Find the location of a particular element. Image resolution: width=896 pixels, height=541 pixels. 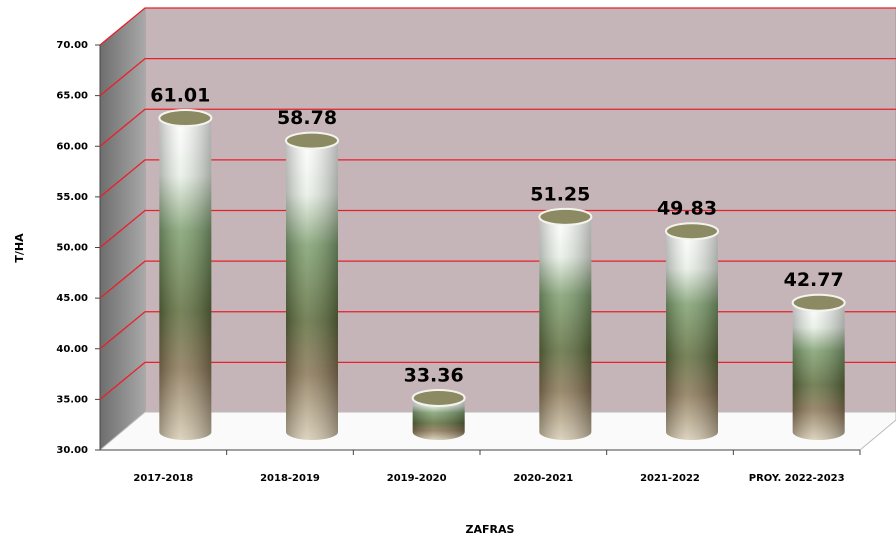

y-tick-label: 70.00 is located at coordinates (72, 45).